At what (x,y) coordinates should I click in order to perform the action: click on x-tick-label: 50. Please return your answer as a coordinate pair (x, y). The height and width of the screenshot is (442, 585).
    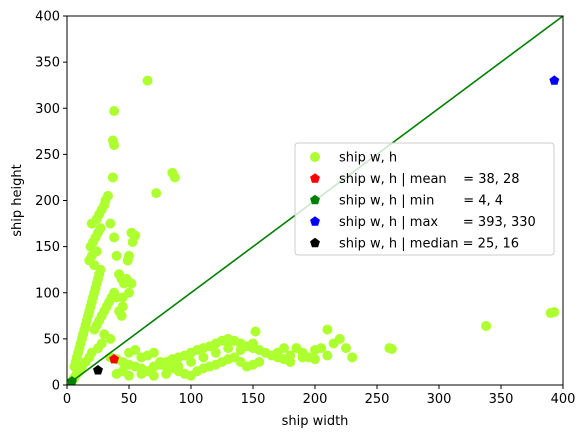
    Looking at the image, I should click on (129, 399).